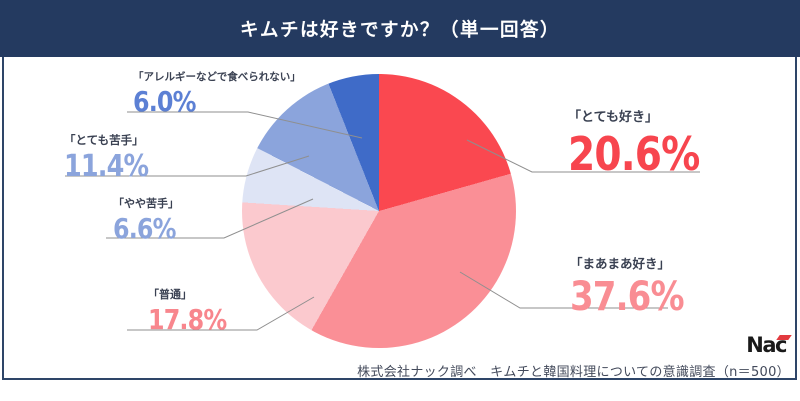  What do you see at coordinates (146, 203) in the screenshot?
I see `slice-category: 「やや苦手」` at bounding box center [146, 203].